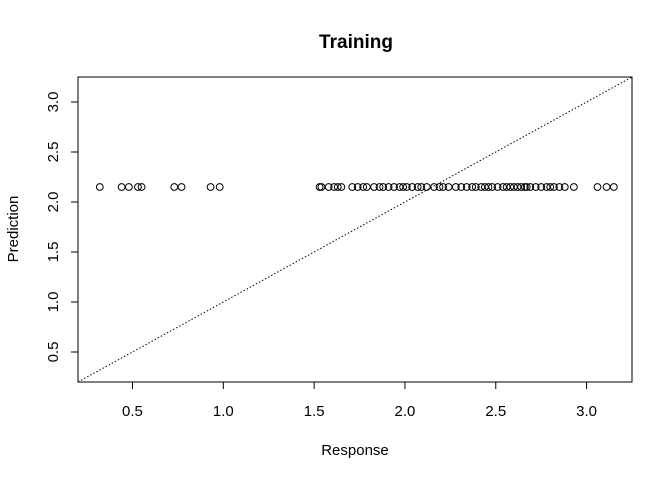 Image resolution: width=672 pixels, height=480 pixels. Describe the element at coordinates (355, 450) in the screenshot. I see `x-axis-label: Response` at that location.